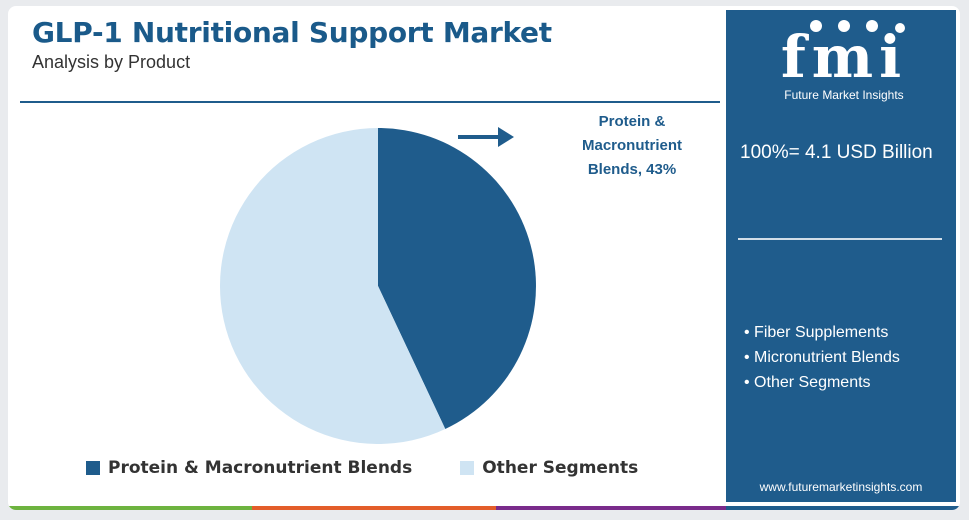 Image resolution: width=969 pixels, height=520 pixels. I want to click on list-item: • Fiber Supplements, so click(816, 332).